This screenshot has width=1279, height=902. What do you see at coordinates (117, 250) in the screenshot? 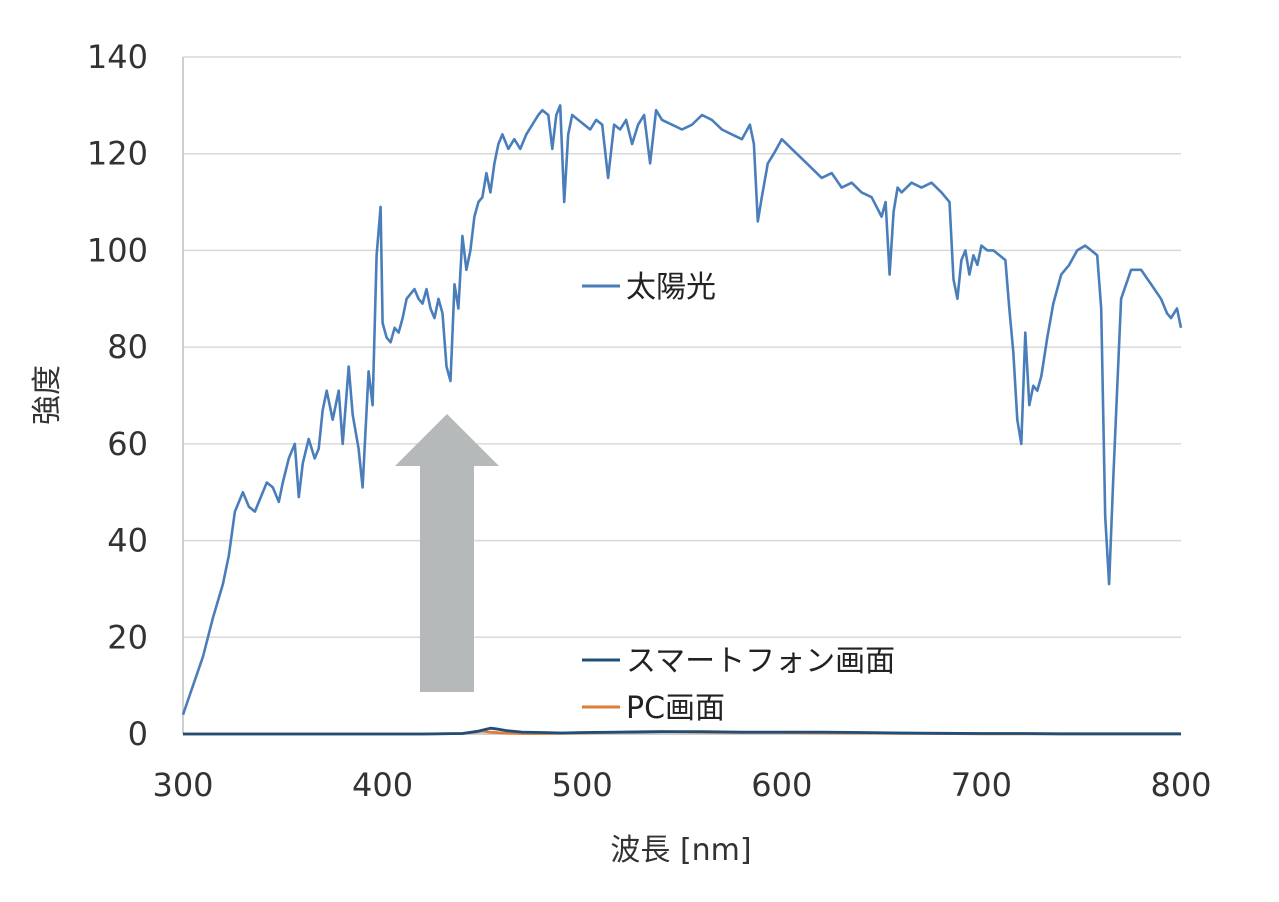
I see `y-tick-label: 100` at bounding box center [117, 250].